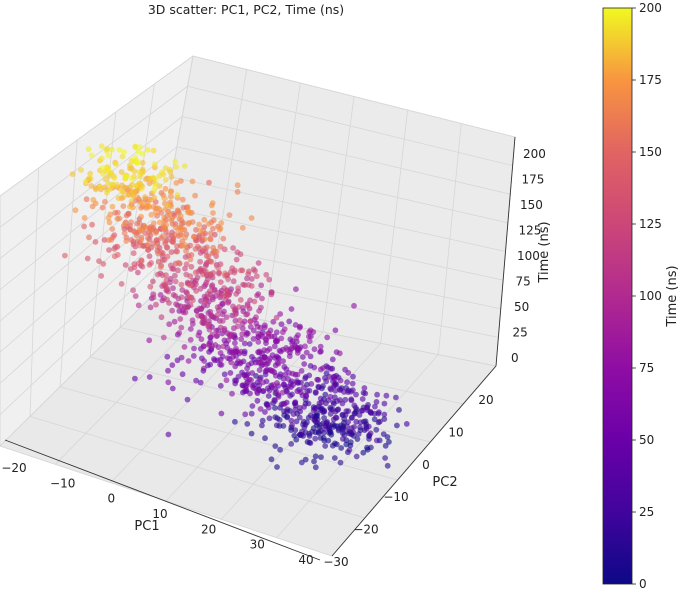 This screenshot has height=591, width=685. What do you see at coordinates (335, 562) in the screenshot?
I see `pc2-tick-label: −30` at bounding box center [335, 562].